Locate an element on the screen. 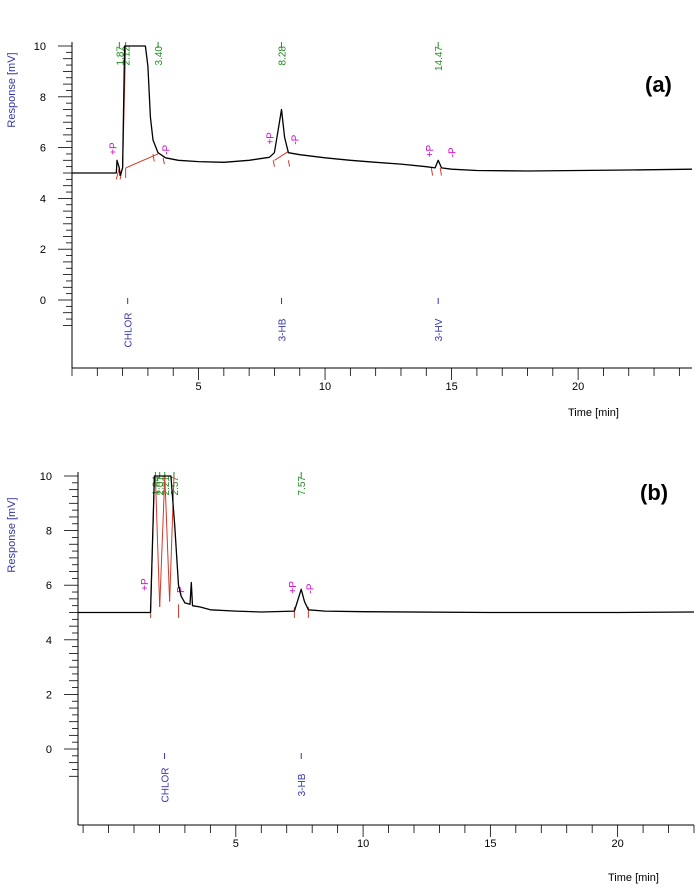 The width and height of the screenshot is (696, 889). retention-time-label: 2.21 is located at coordinates (166, 486).